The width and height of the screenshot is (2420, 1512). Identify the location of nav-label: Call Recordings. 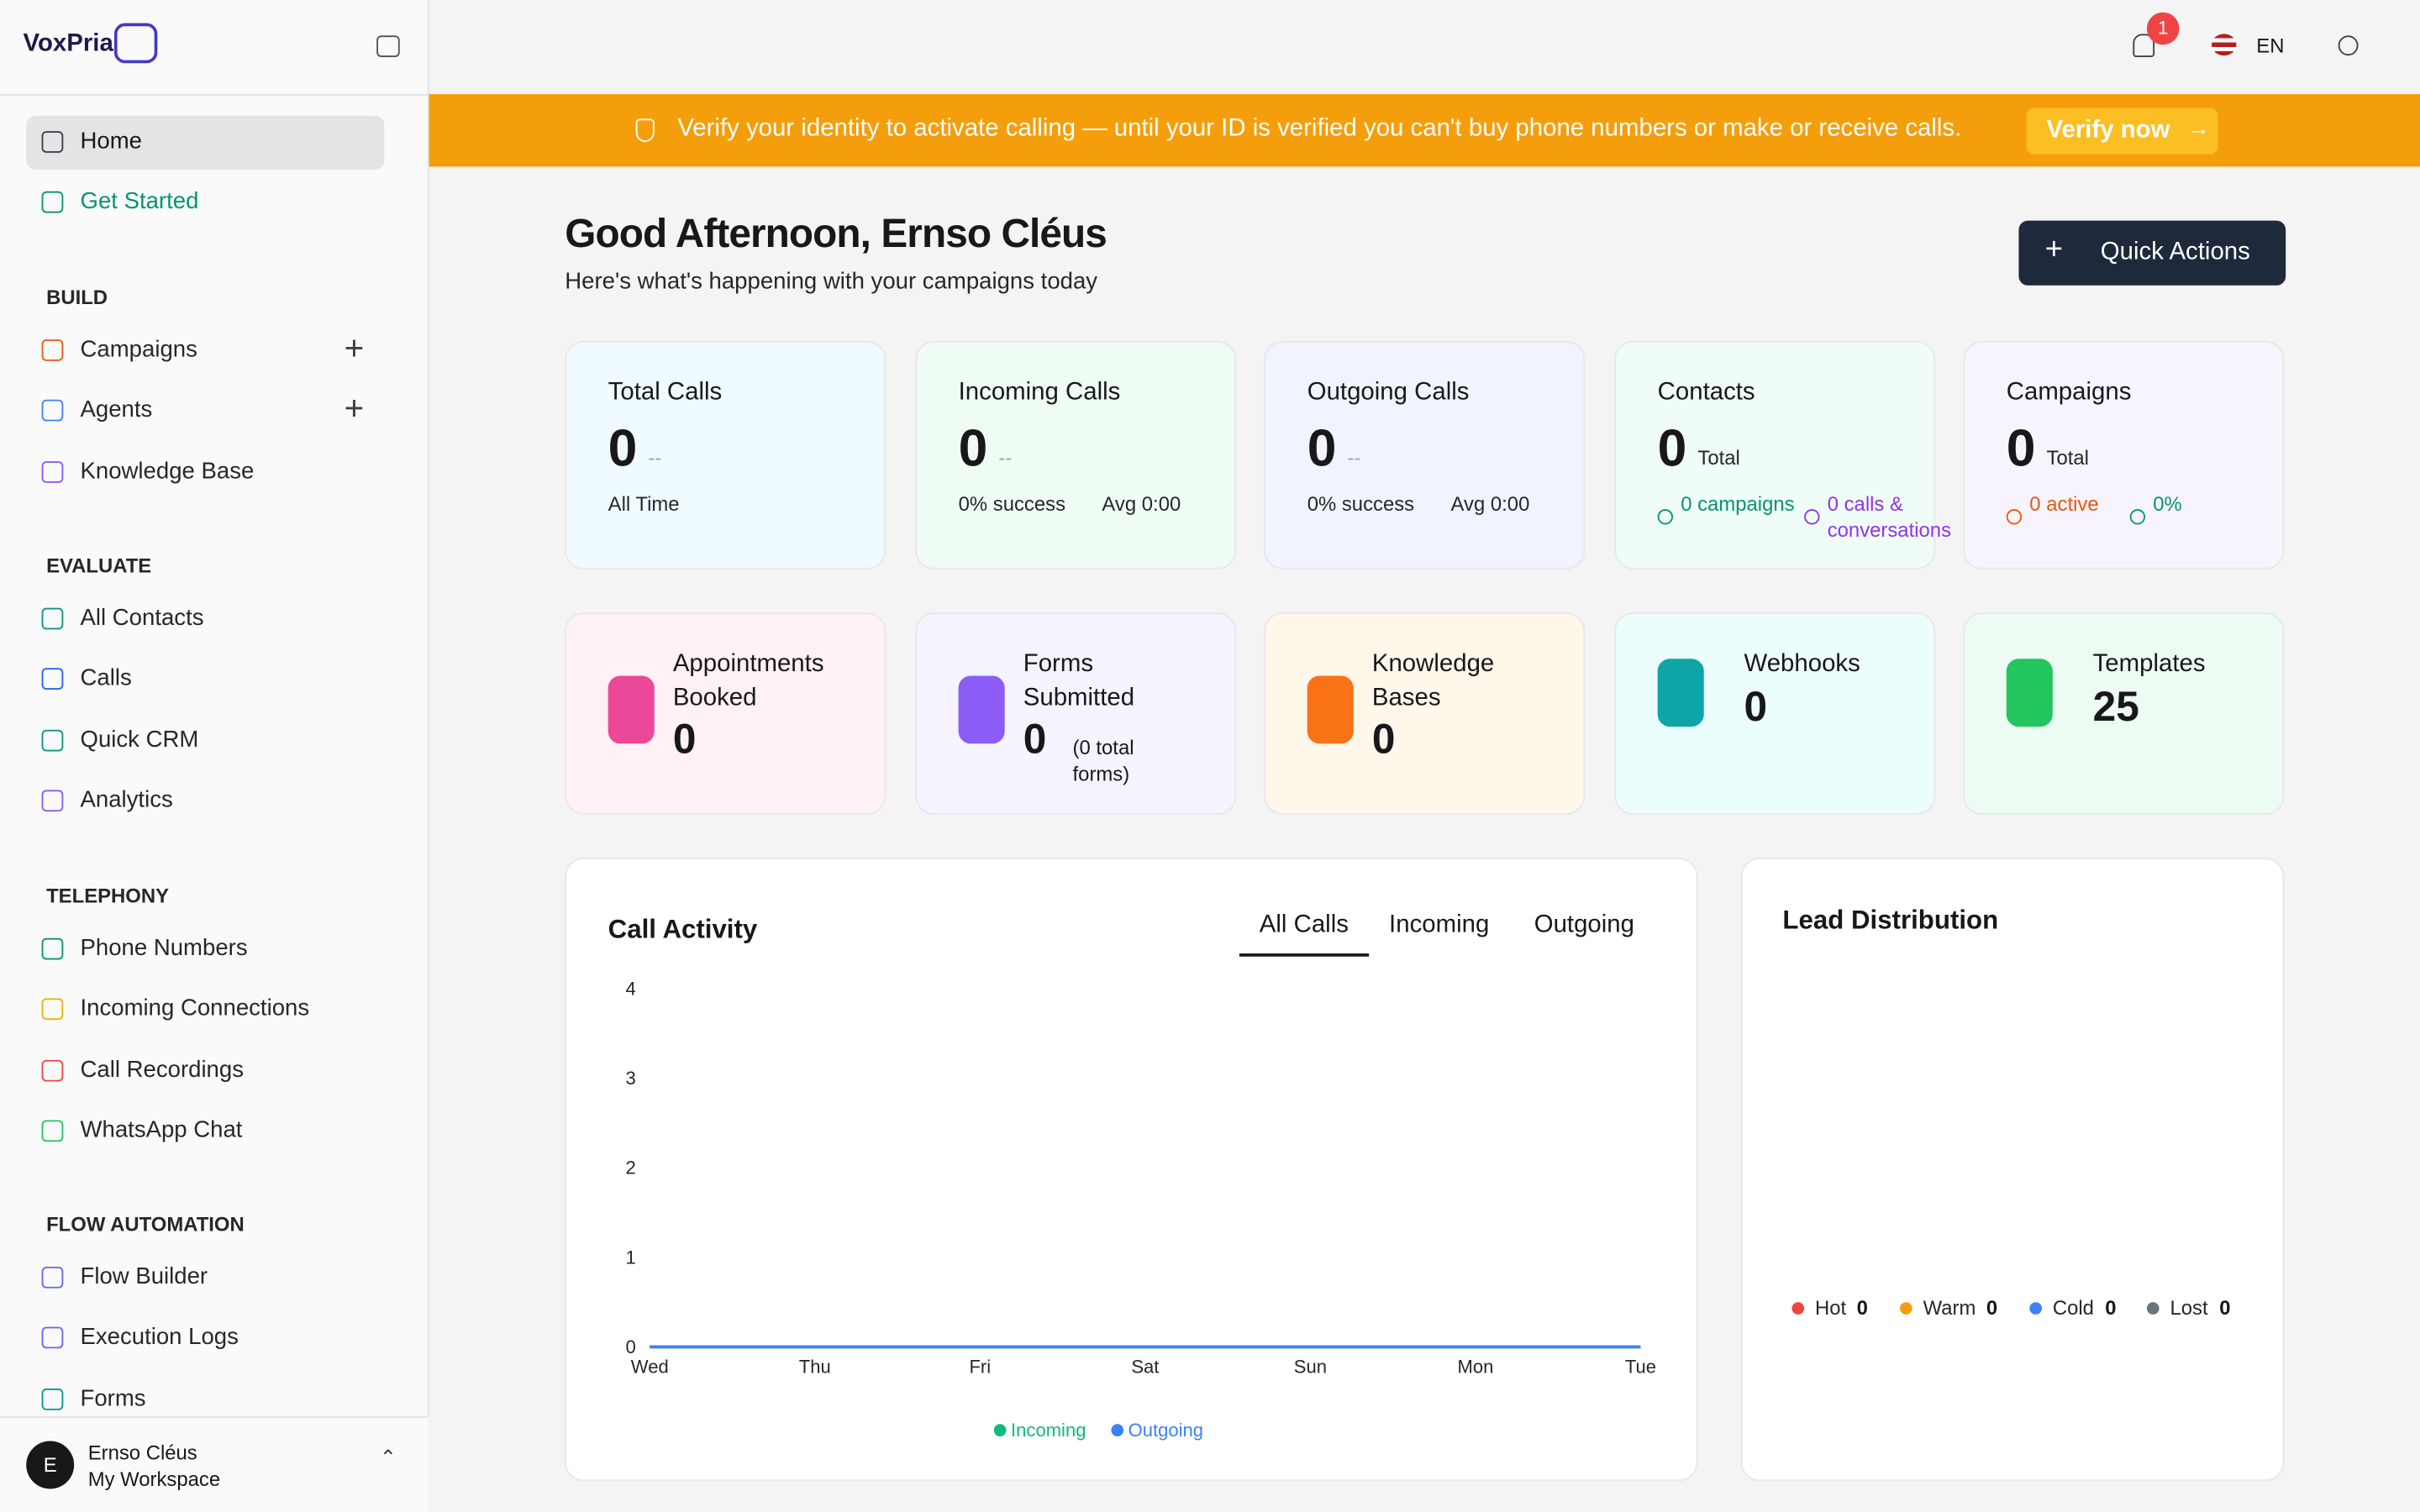
(162, 1069).